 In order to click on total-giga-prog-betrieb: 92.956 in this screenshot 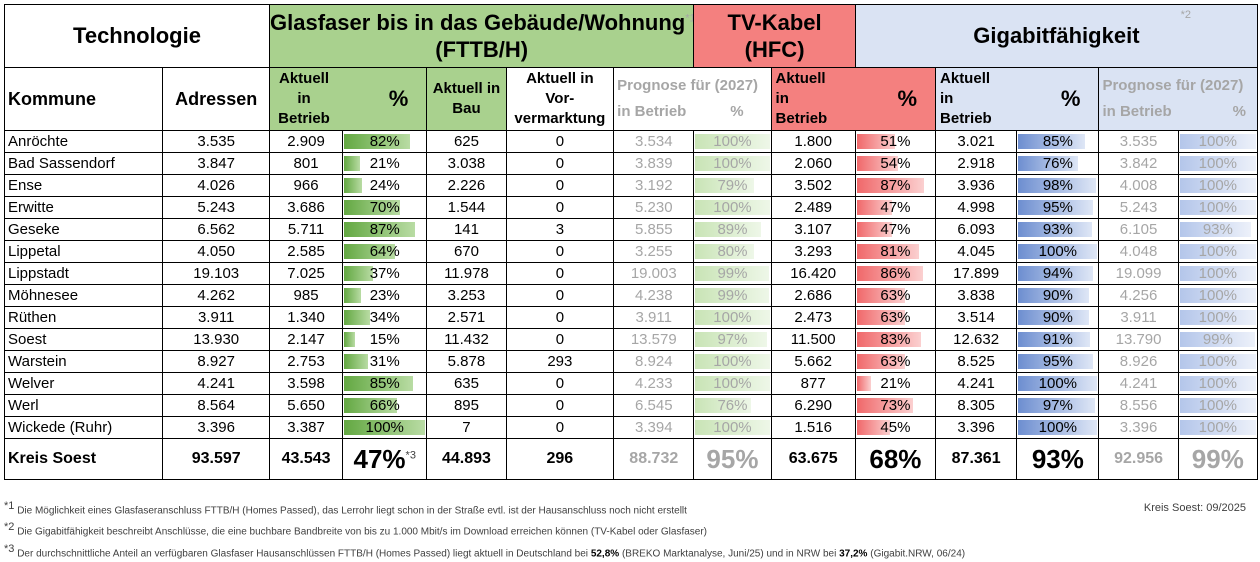, I will do `click(1138, 459)`.